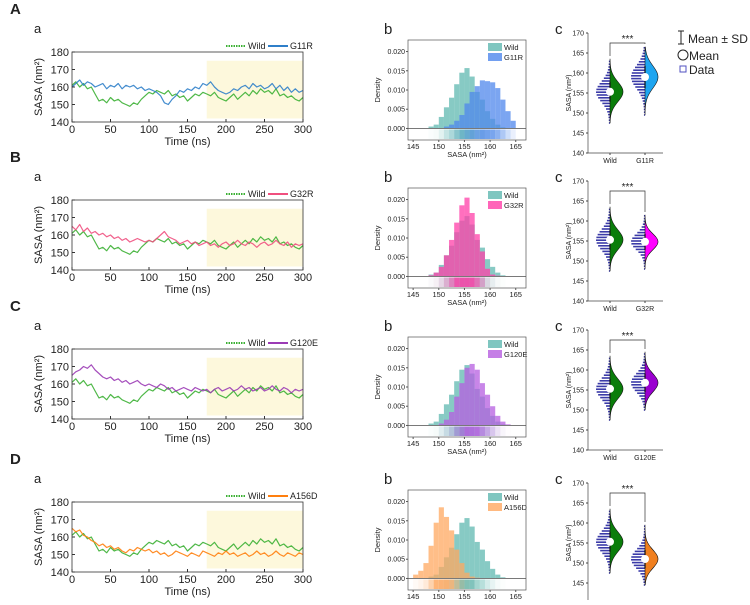 This screenshot has height=605, width=750. What do you see at coordinates (559, 479) in the screenshot?
I see `subpanel-label: c` at bounding box center [559, 479].